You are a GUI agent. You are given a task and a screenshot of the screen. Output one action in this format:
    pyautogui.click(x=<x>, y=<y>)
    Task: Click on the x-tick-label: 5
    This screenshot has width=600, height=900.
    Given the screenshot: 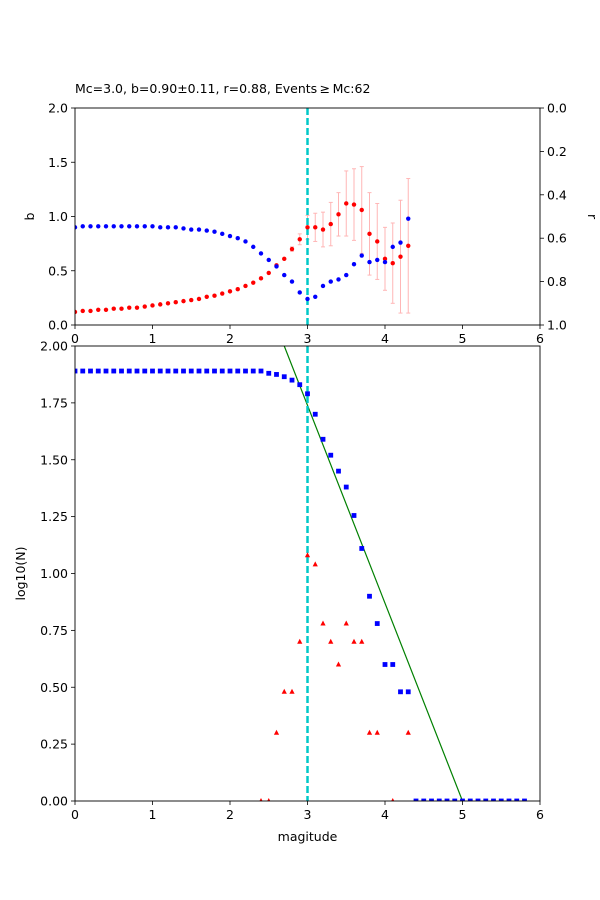 What is the action you would take?
    pyautogui.click(x=463, y=338)
    